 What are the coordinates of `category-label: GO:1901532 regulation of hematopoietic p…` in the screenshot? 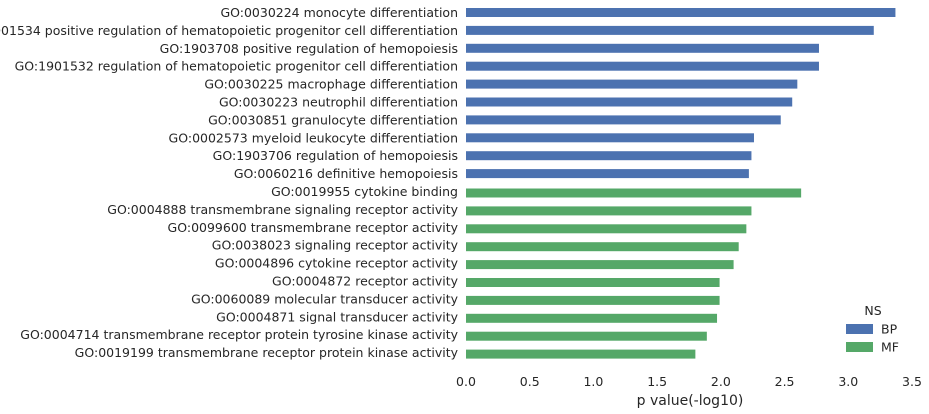 It's located at (236, 66).